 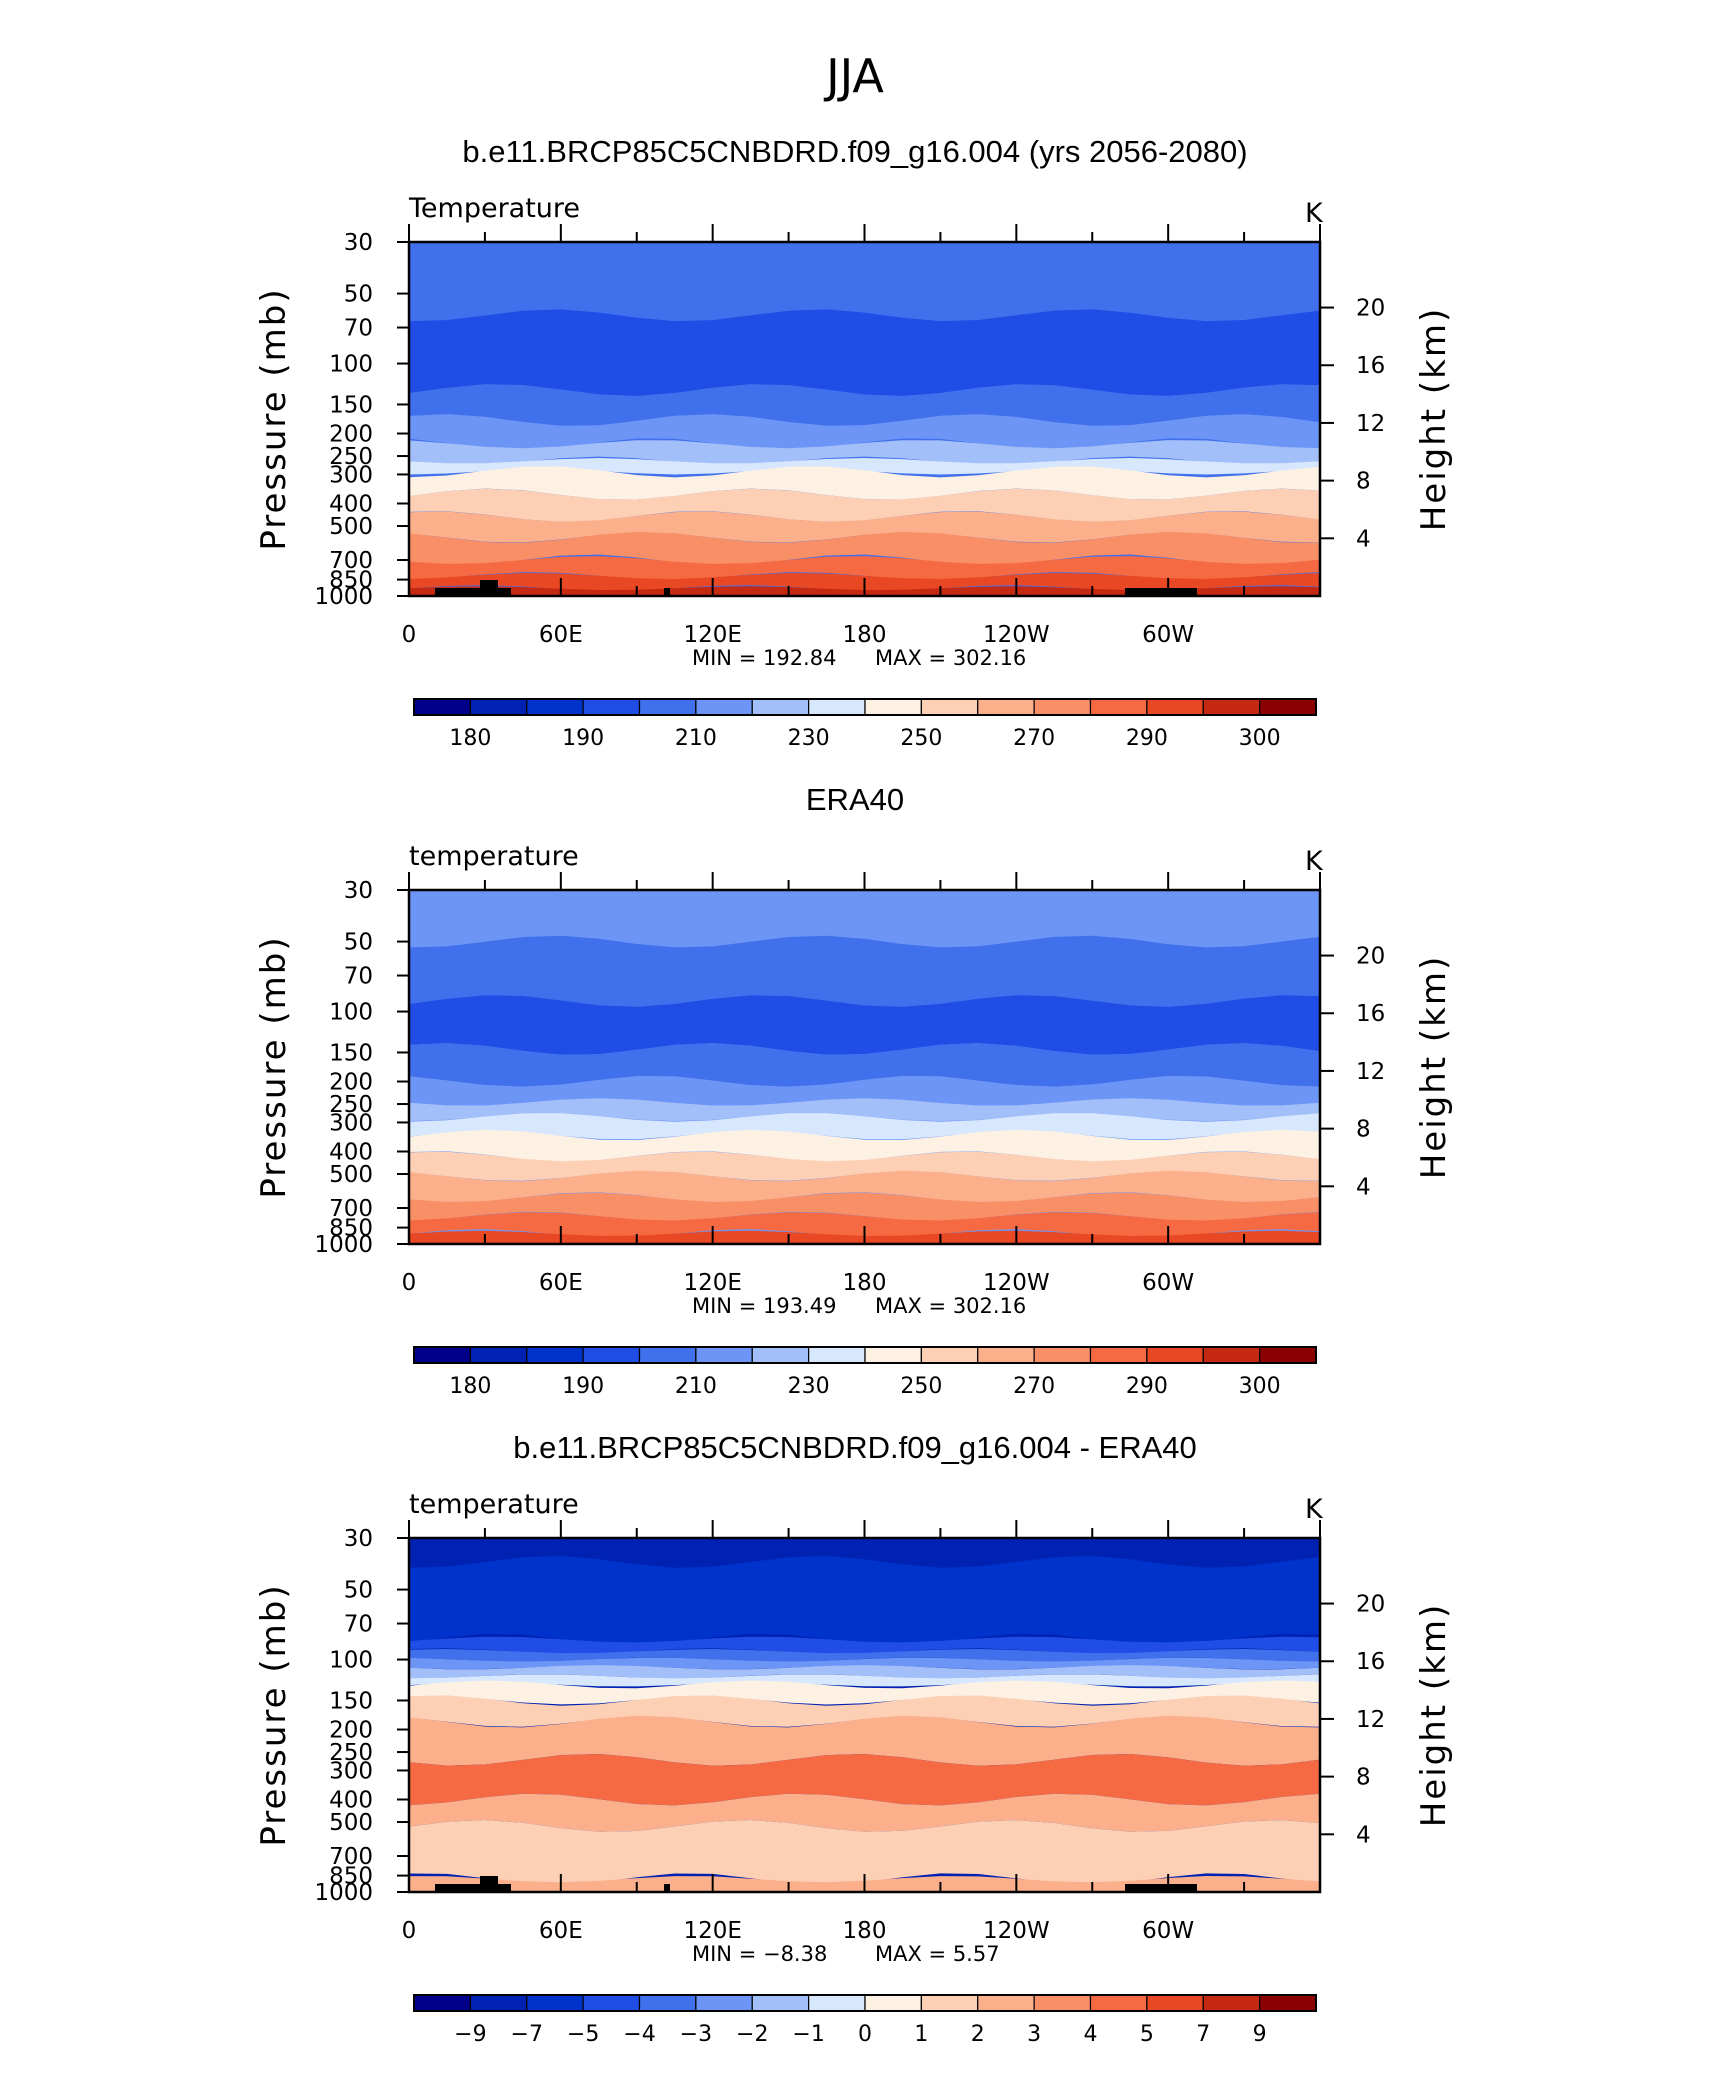 I want to click on contour-field, so click(x=864, y=419).